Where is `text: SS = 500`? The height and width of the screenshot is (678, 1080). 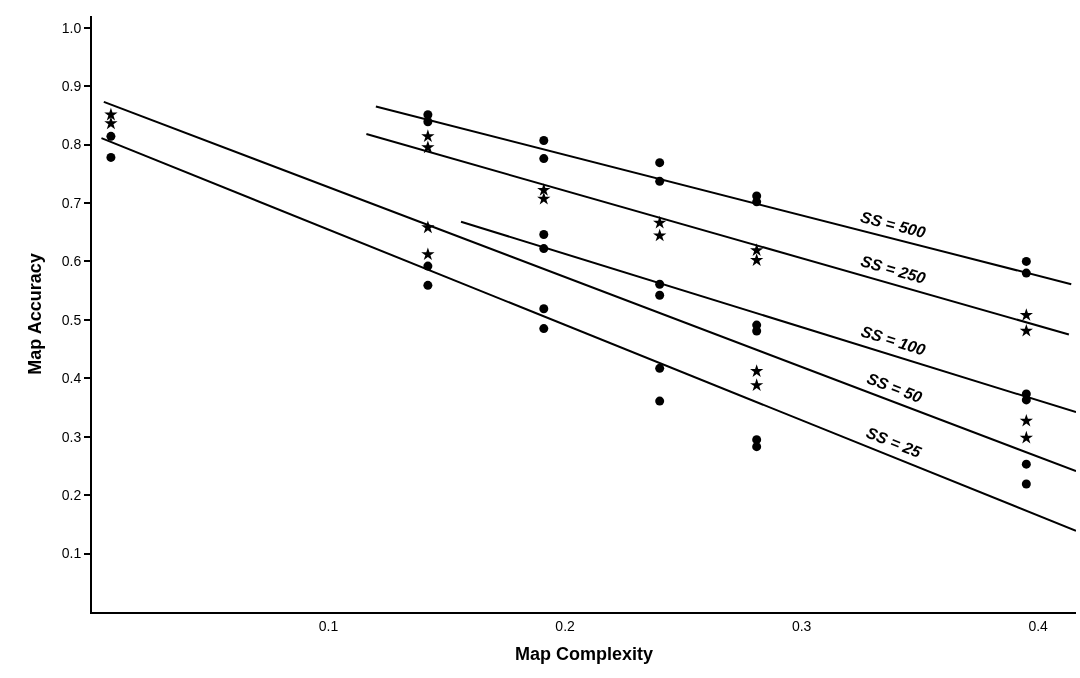
text: SS = 500 is located at coordinates (893, 225).